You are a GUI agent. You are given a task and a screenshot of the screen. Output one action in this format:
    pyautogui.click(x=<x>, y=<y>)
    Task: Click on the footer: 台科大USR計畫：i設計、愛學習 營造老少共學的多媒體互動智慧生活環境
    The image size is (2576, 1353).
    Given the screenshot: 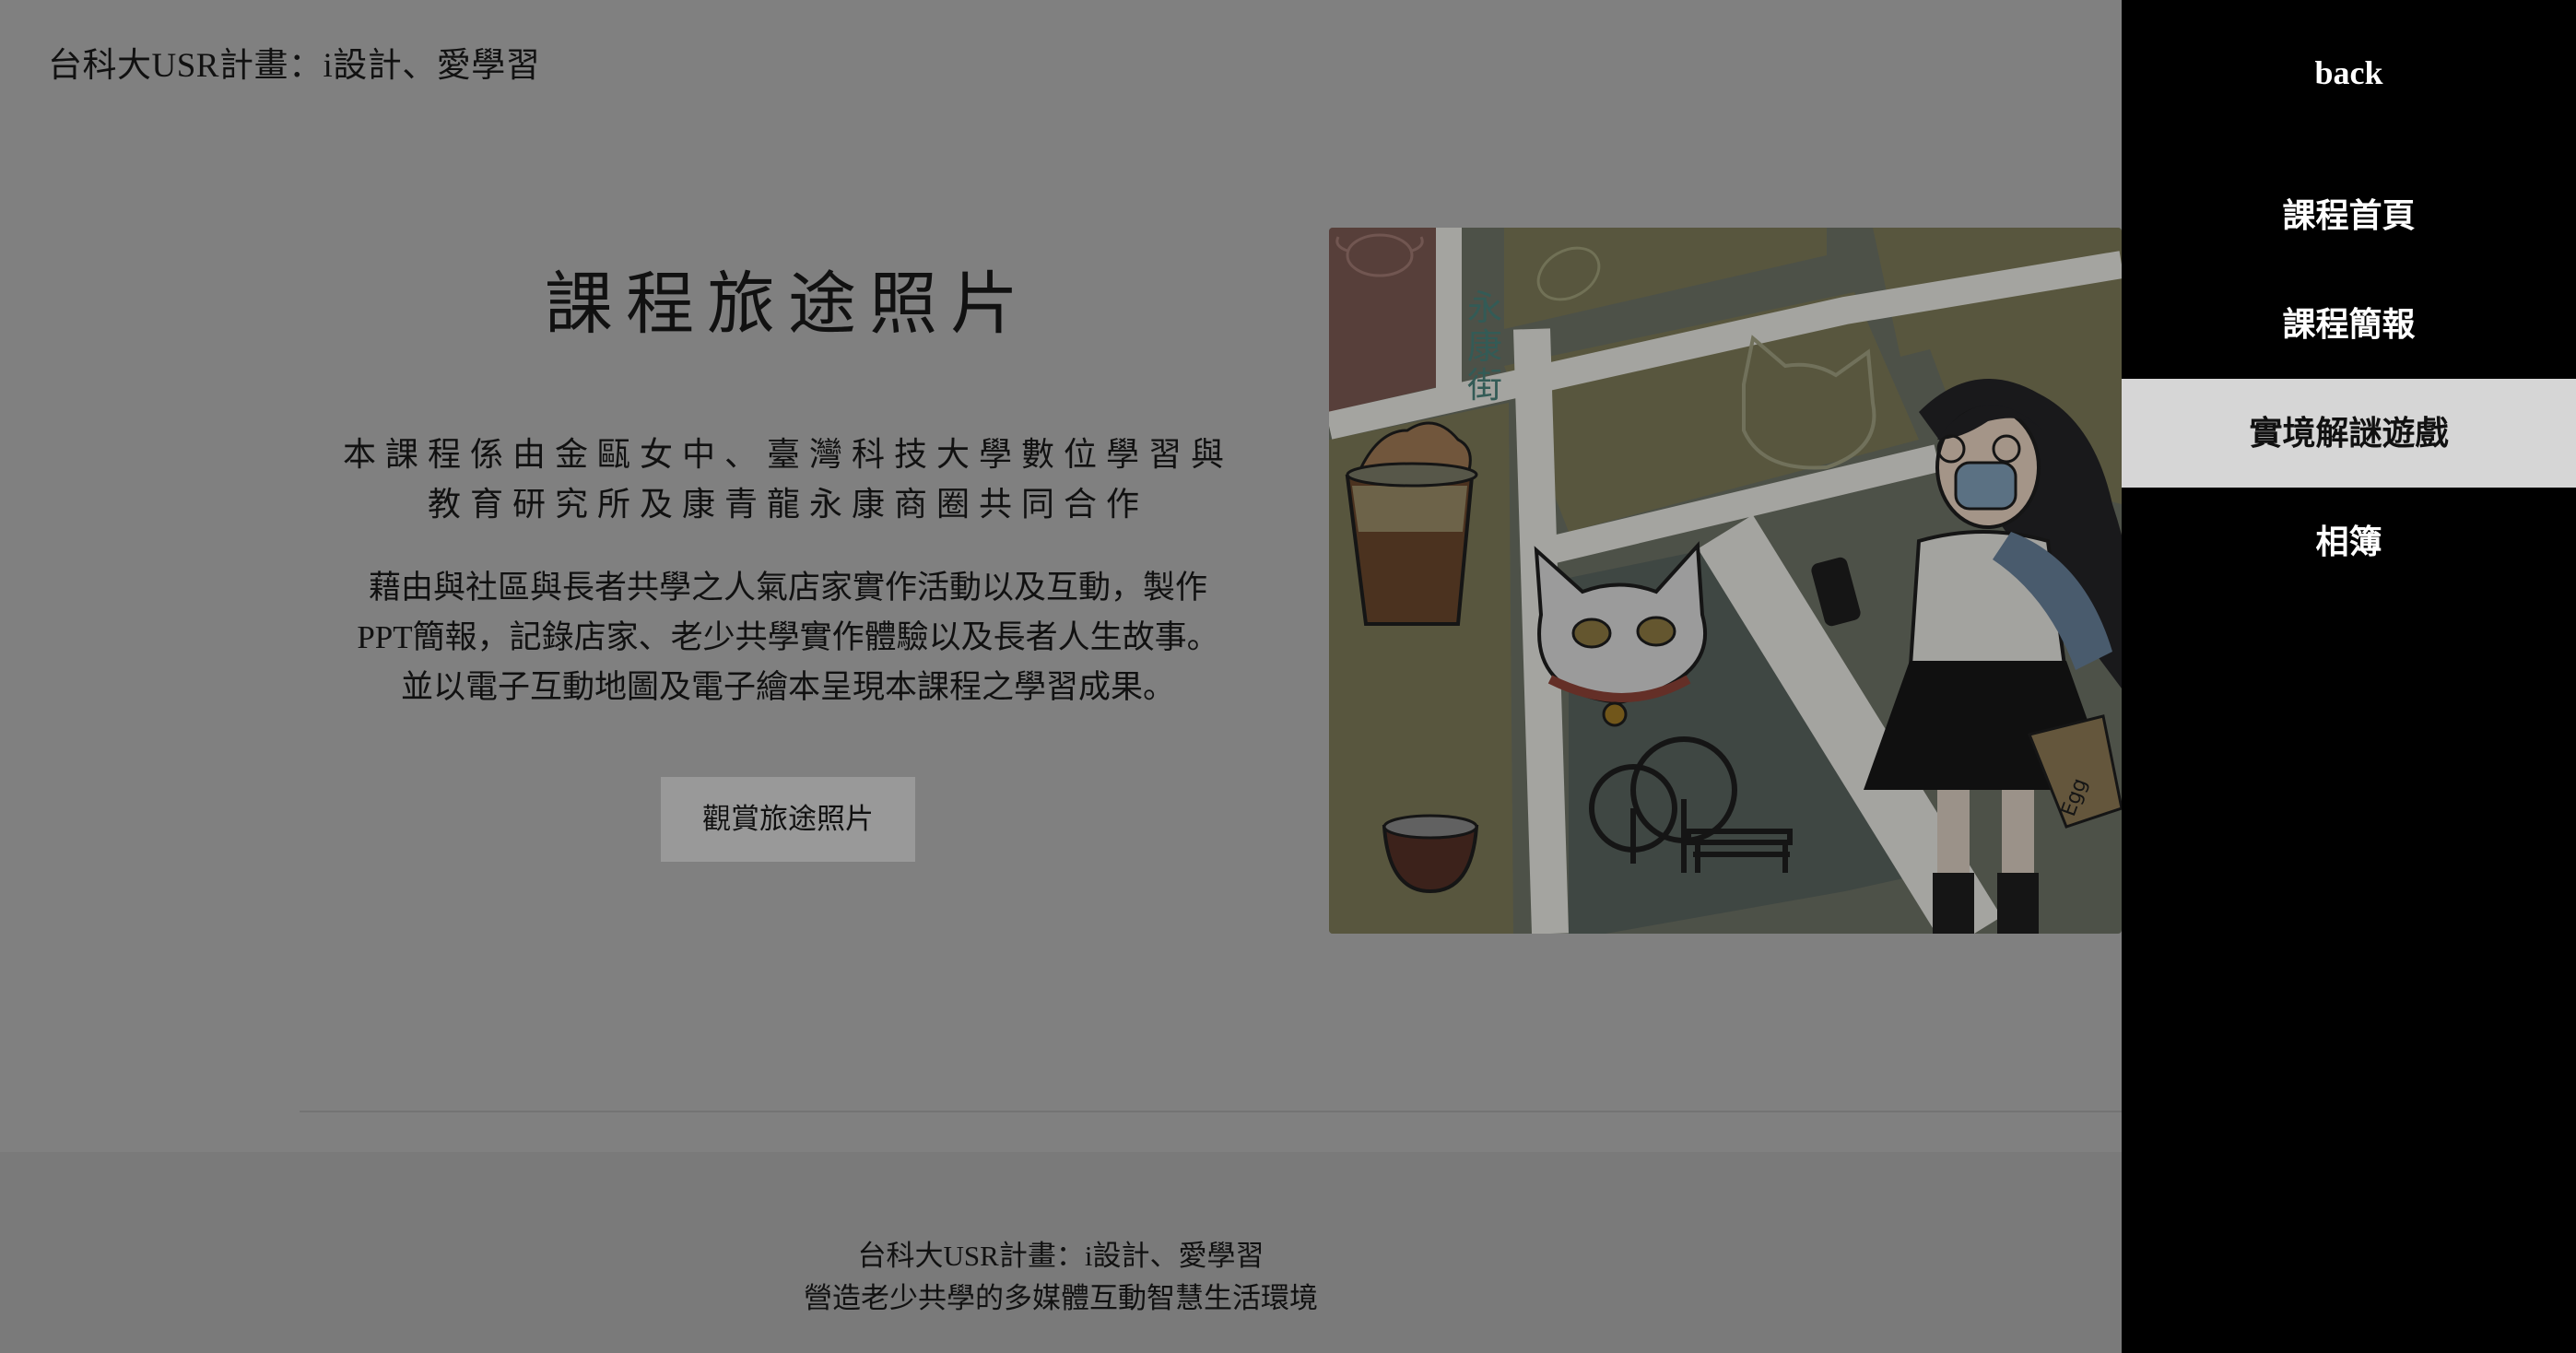 What is the action you would take?
    pyautogui.click(x=1061, y=1252)
    